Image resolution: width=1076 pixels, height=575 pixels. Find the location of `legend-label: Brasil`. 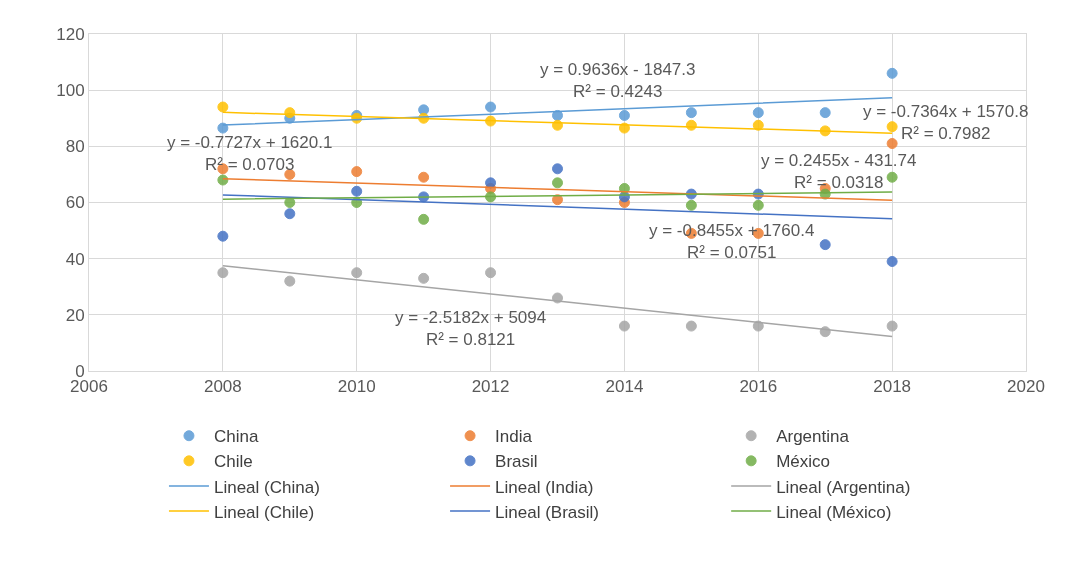

legend-label: Brasil is located at coordinates (516, 462).